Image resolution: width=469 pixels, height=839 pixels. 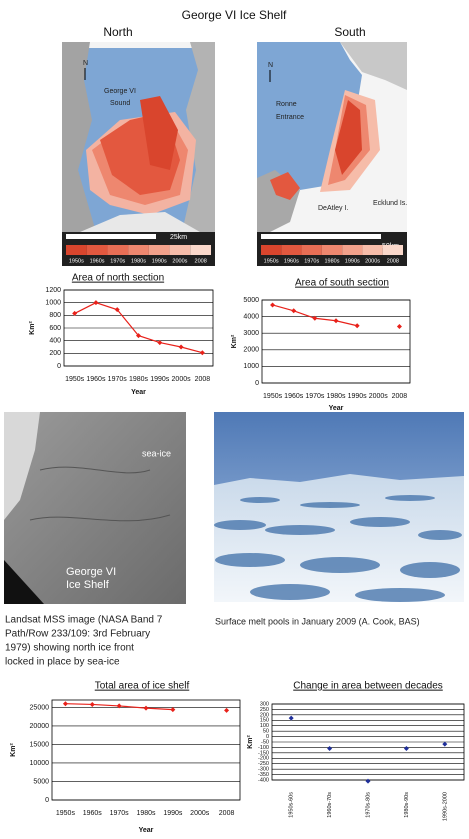 What do you see at coordinates (139, 379) in the screenshot?
I see `x-tick-label: 1980s` at bounding box center [139, 379].